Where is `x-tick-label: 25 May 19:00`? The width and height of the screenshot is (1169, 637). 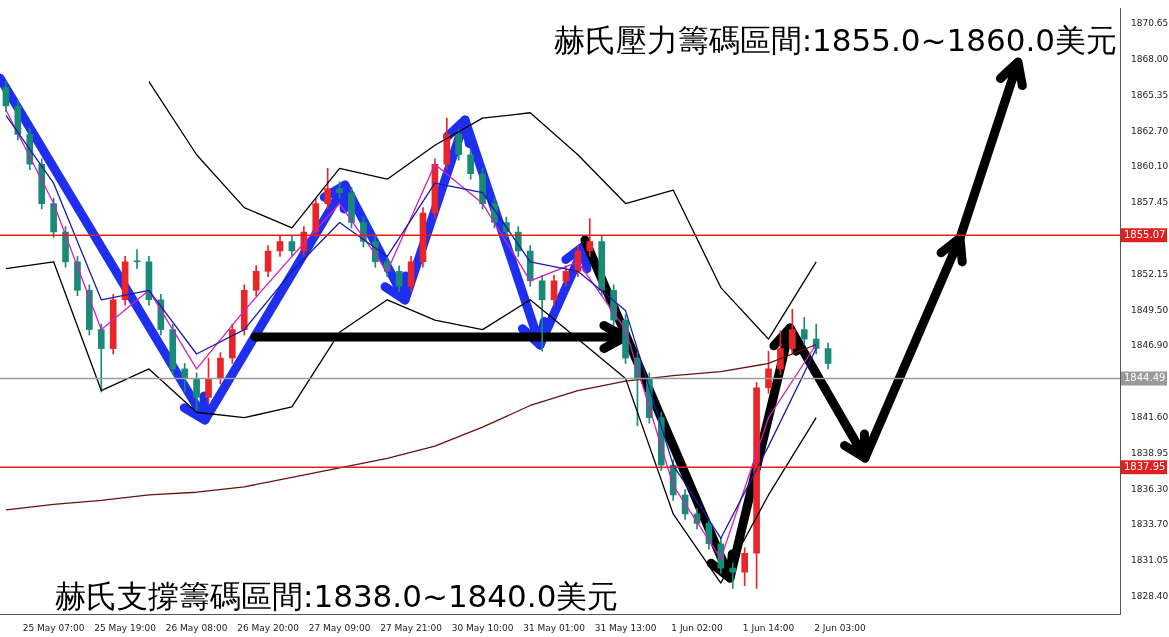 x-tick-label: 25 May 19:00 is located at coordinates (125, 627).